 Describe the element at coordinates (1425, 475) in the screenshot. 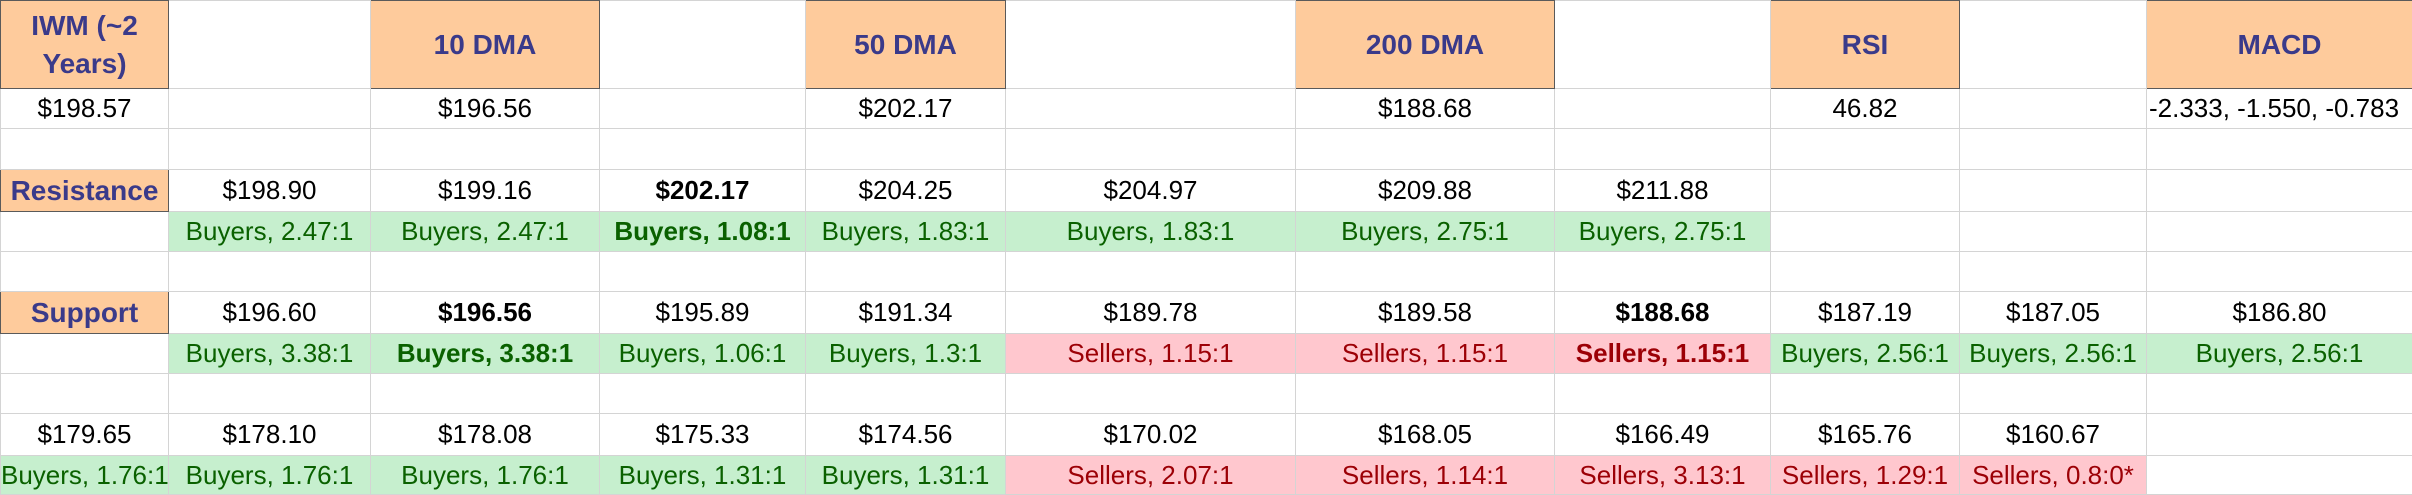

I see `lower-support-ratio: Sellers, 1.14:1` at that location.